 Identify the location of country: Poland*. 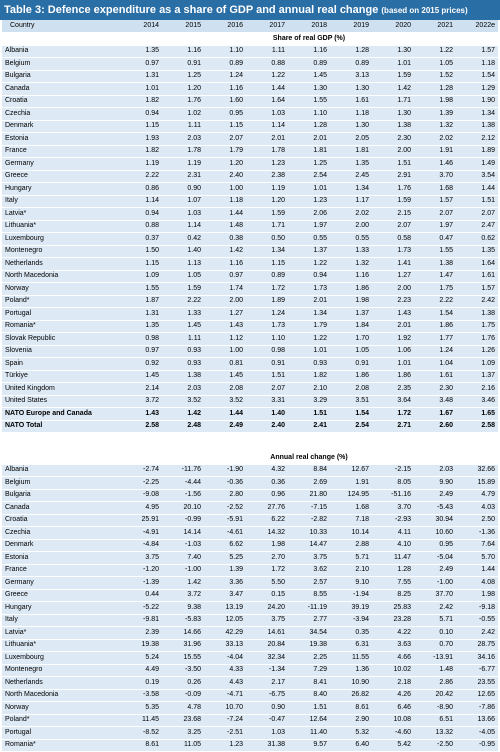
(61, 301).